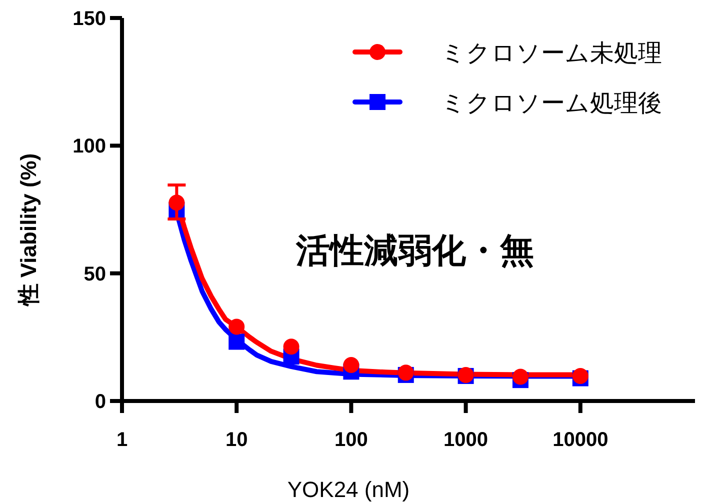 This screenshot has height=504, width=728. I want to click on x-tick-label: 100, so click(351, 440).